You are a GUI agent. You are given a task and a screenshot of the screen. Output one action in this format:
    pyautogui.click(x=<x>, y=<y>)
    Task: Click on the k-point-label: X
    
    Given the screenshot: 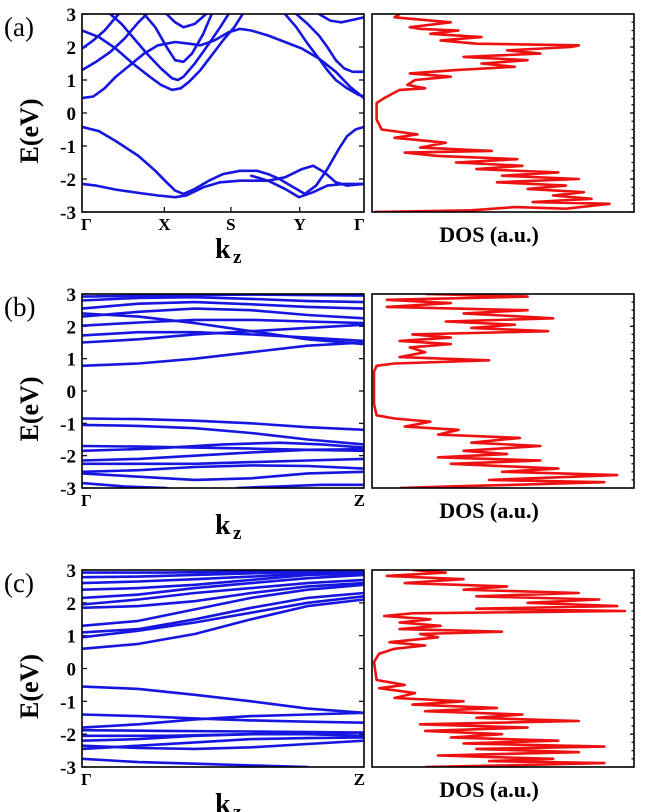 What is the action you would take?
    pyautogui.click(x=164, y=224)
    